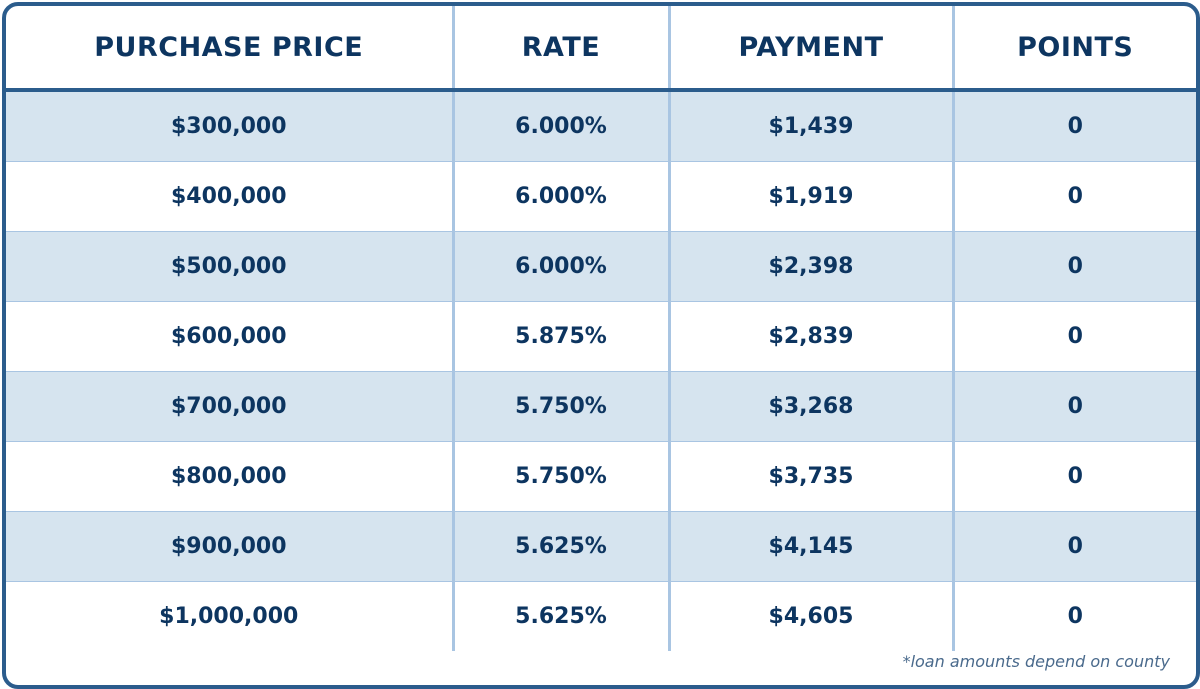  Describe the element at coordinates (1036, 661) in the screenshot. I see `footnote: *loan amounts depend on county` at that location.